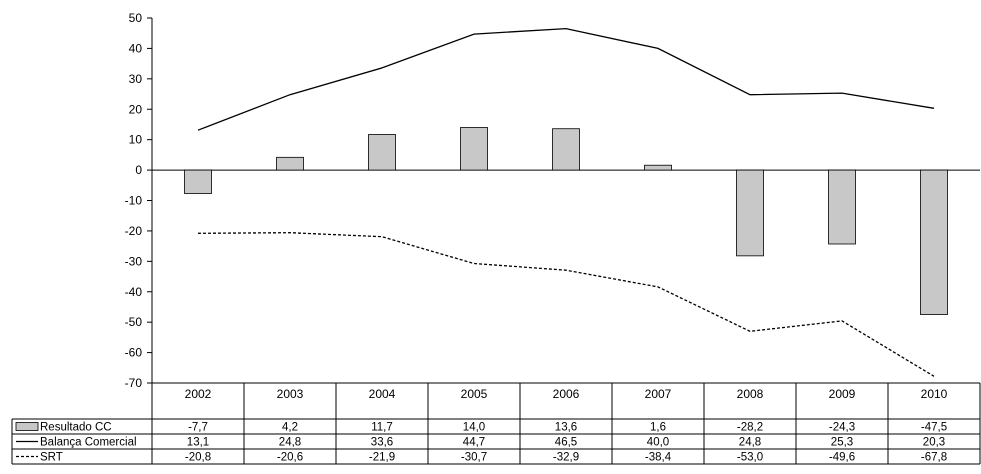  What do you see at coordinates (382, 428) in the screenshot?
I see `data-label: 11,7` at bounding box center [382, 428].